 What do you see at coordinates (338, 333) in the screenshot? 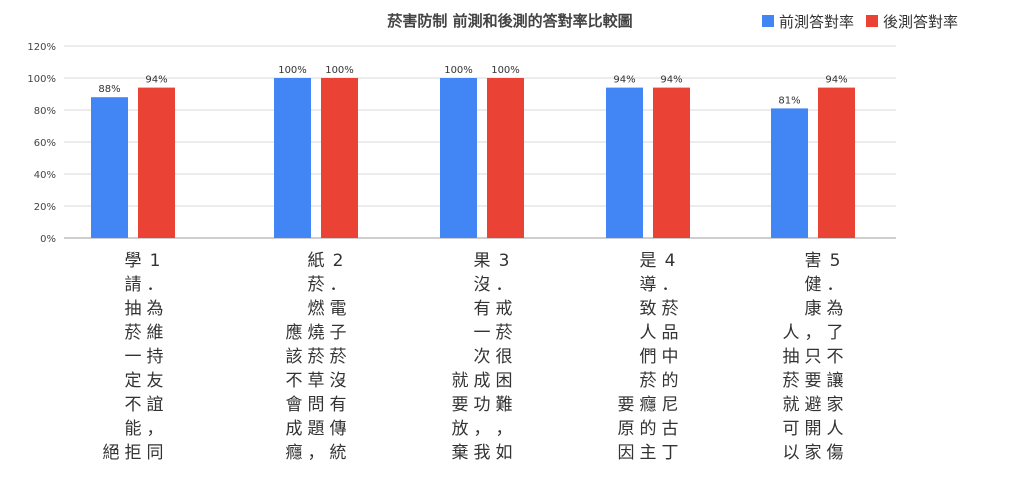
I see `category-label-char: 子` at bounding box center [338, 333].